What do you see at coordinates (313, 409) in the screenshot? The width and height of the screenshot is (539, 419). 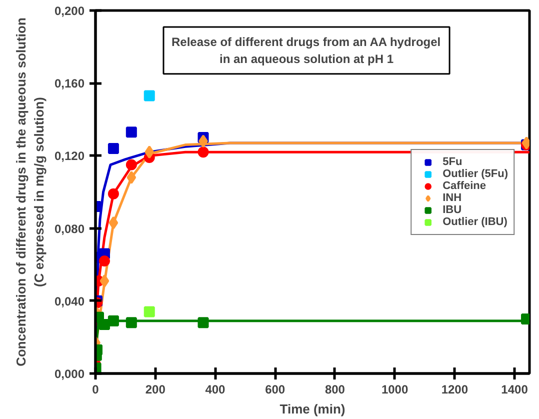 I see `x-axis-title: Time (min)` at bounding box center [313, 409].